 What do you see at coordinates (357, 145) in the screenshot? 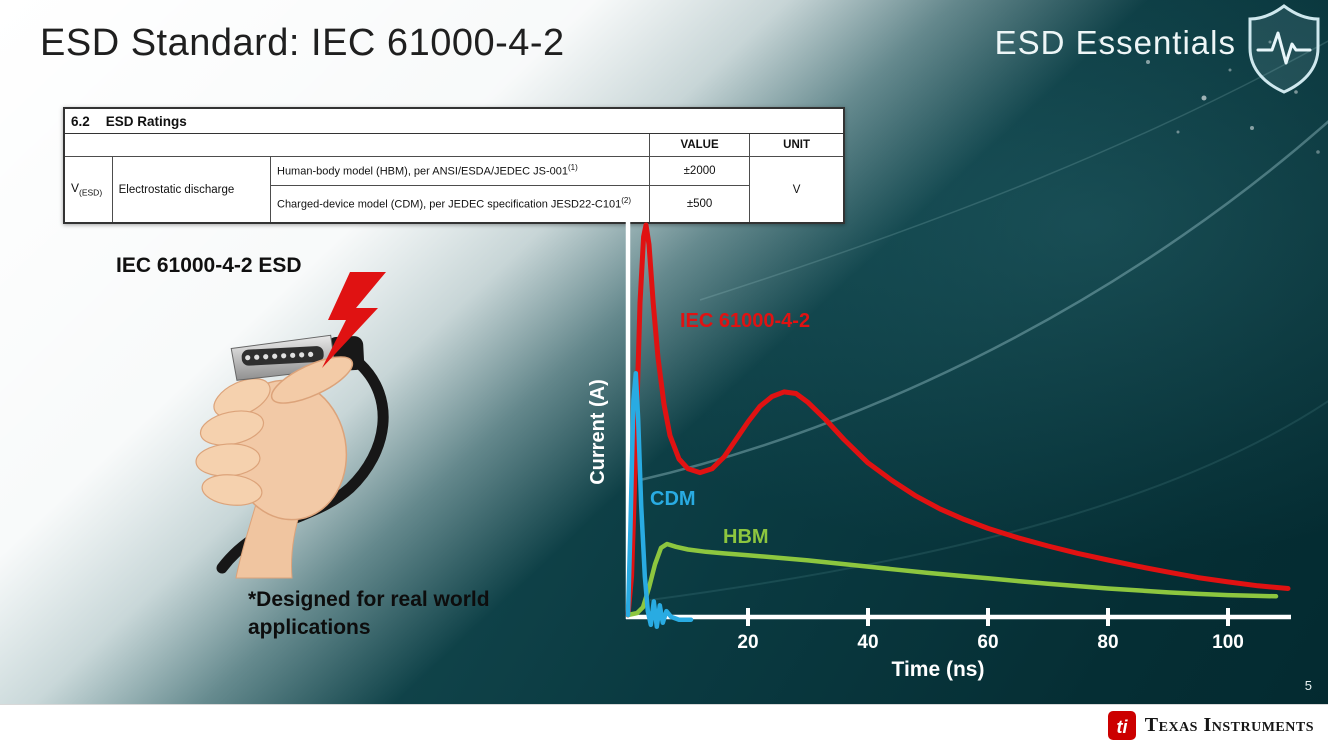
I see `header-empty-cell` at bounding box center [357, 145].